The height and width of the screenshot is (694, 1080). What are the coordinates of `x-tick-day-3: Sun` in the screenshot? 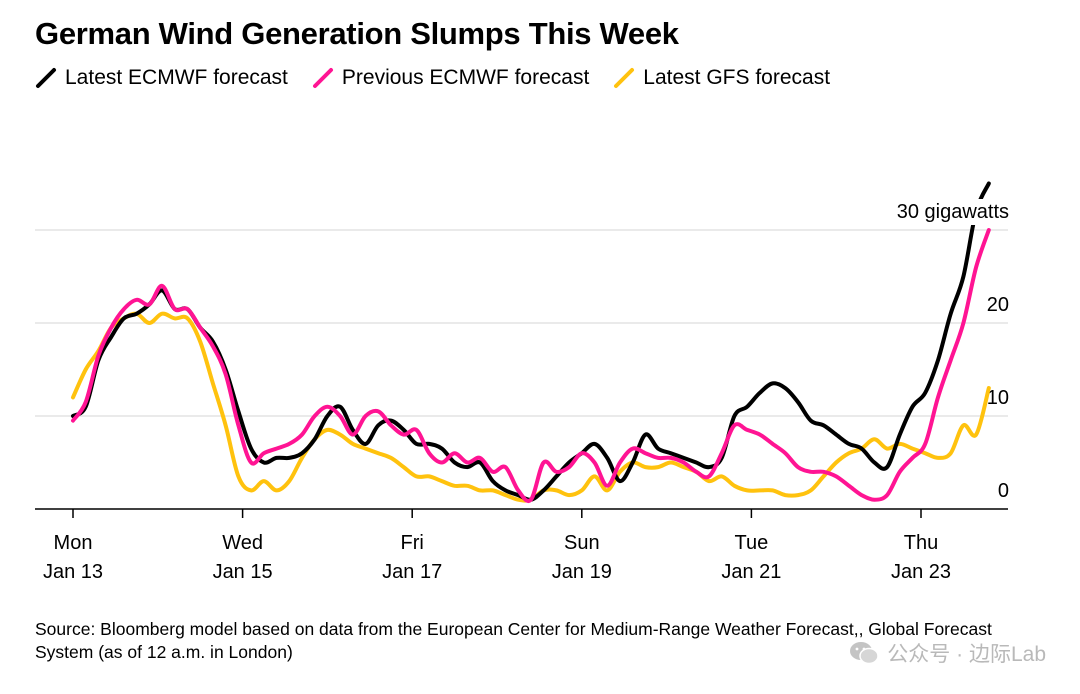 It's located at (582, 543).